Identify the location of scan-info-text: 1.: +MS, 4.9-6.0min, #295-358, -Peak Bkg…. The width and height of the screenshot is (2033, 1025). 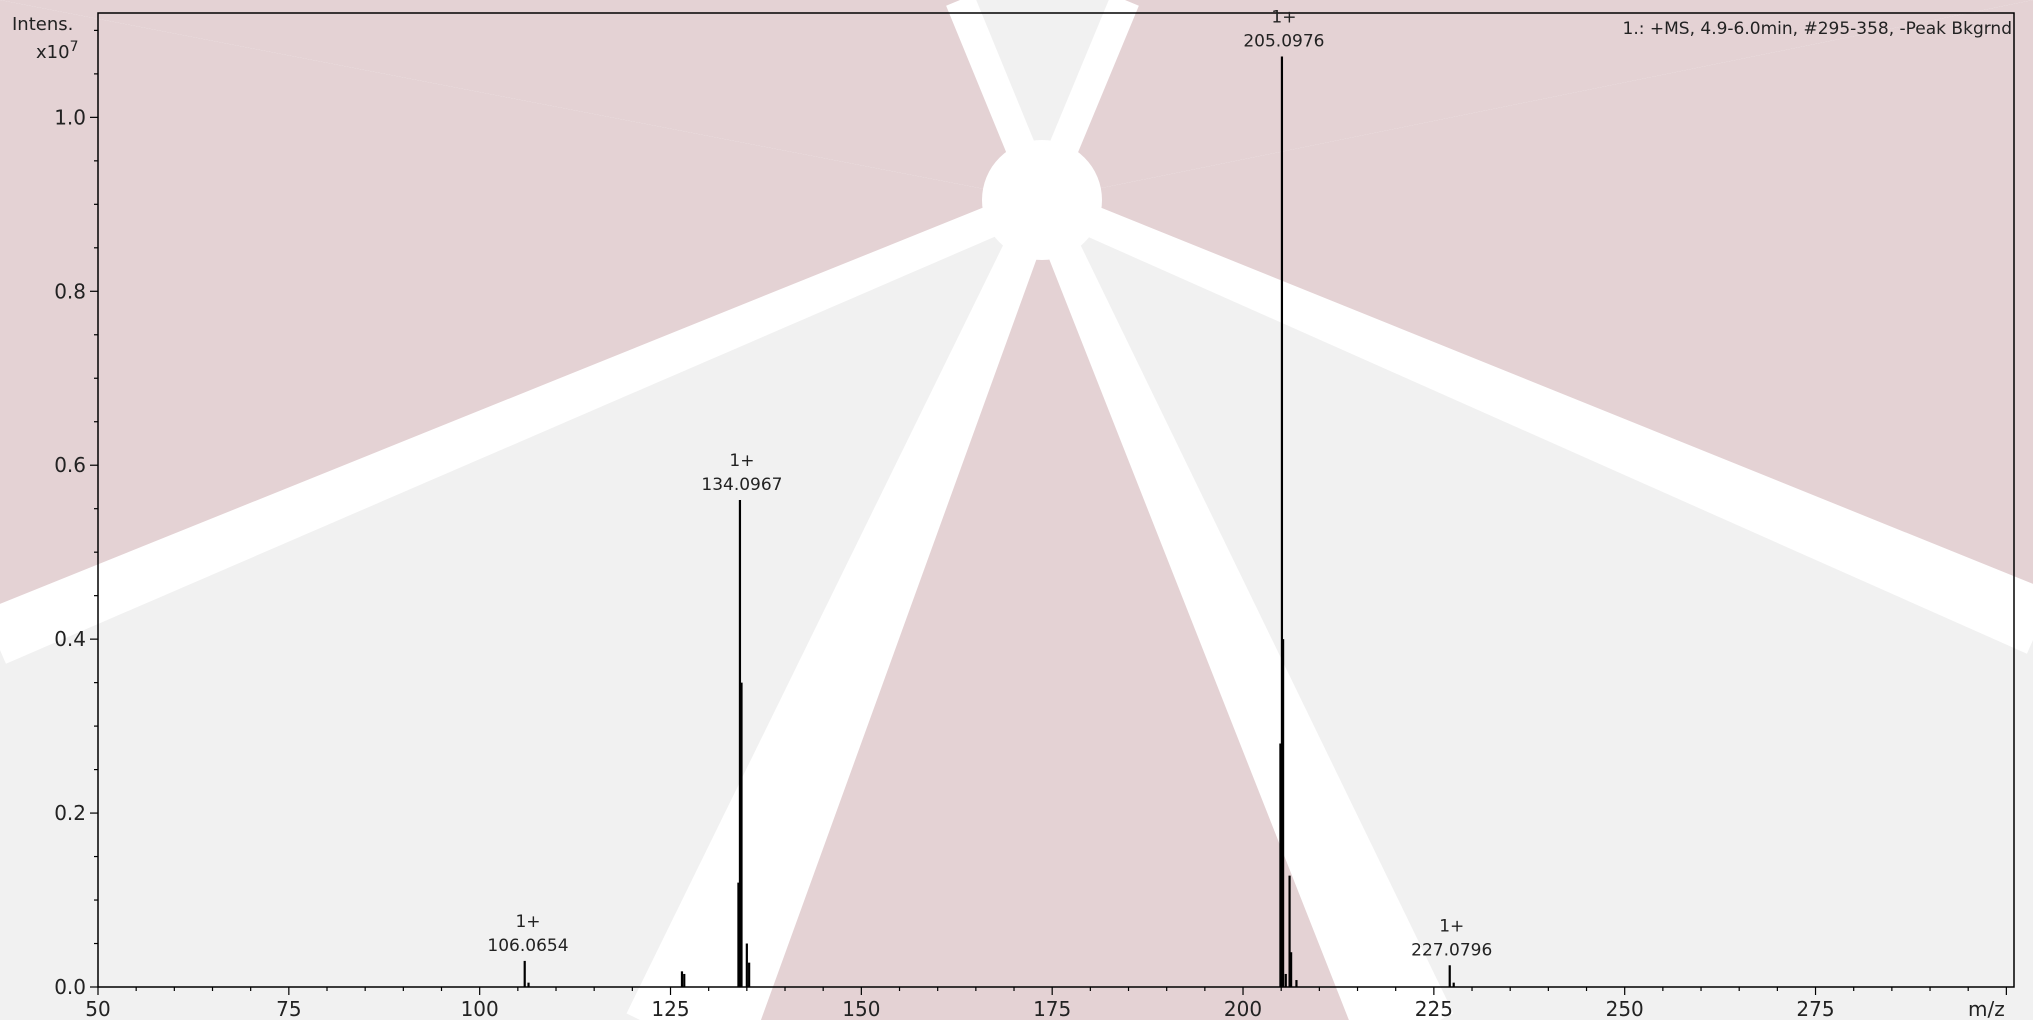
(1817, 29).